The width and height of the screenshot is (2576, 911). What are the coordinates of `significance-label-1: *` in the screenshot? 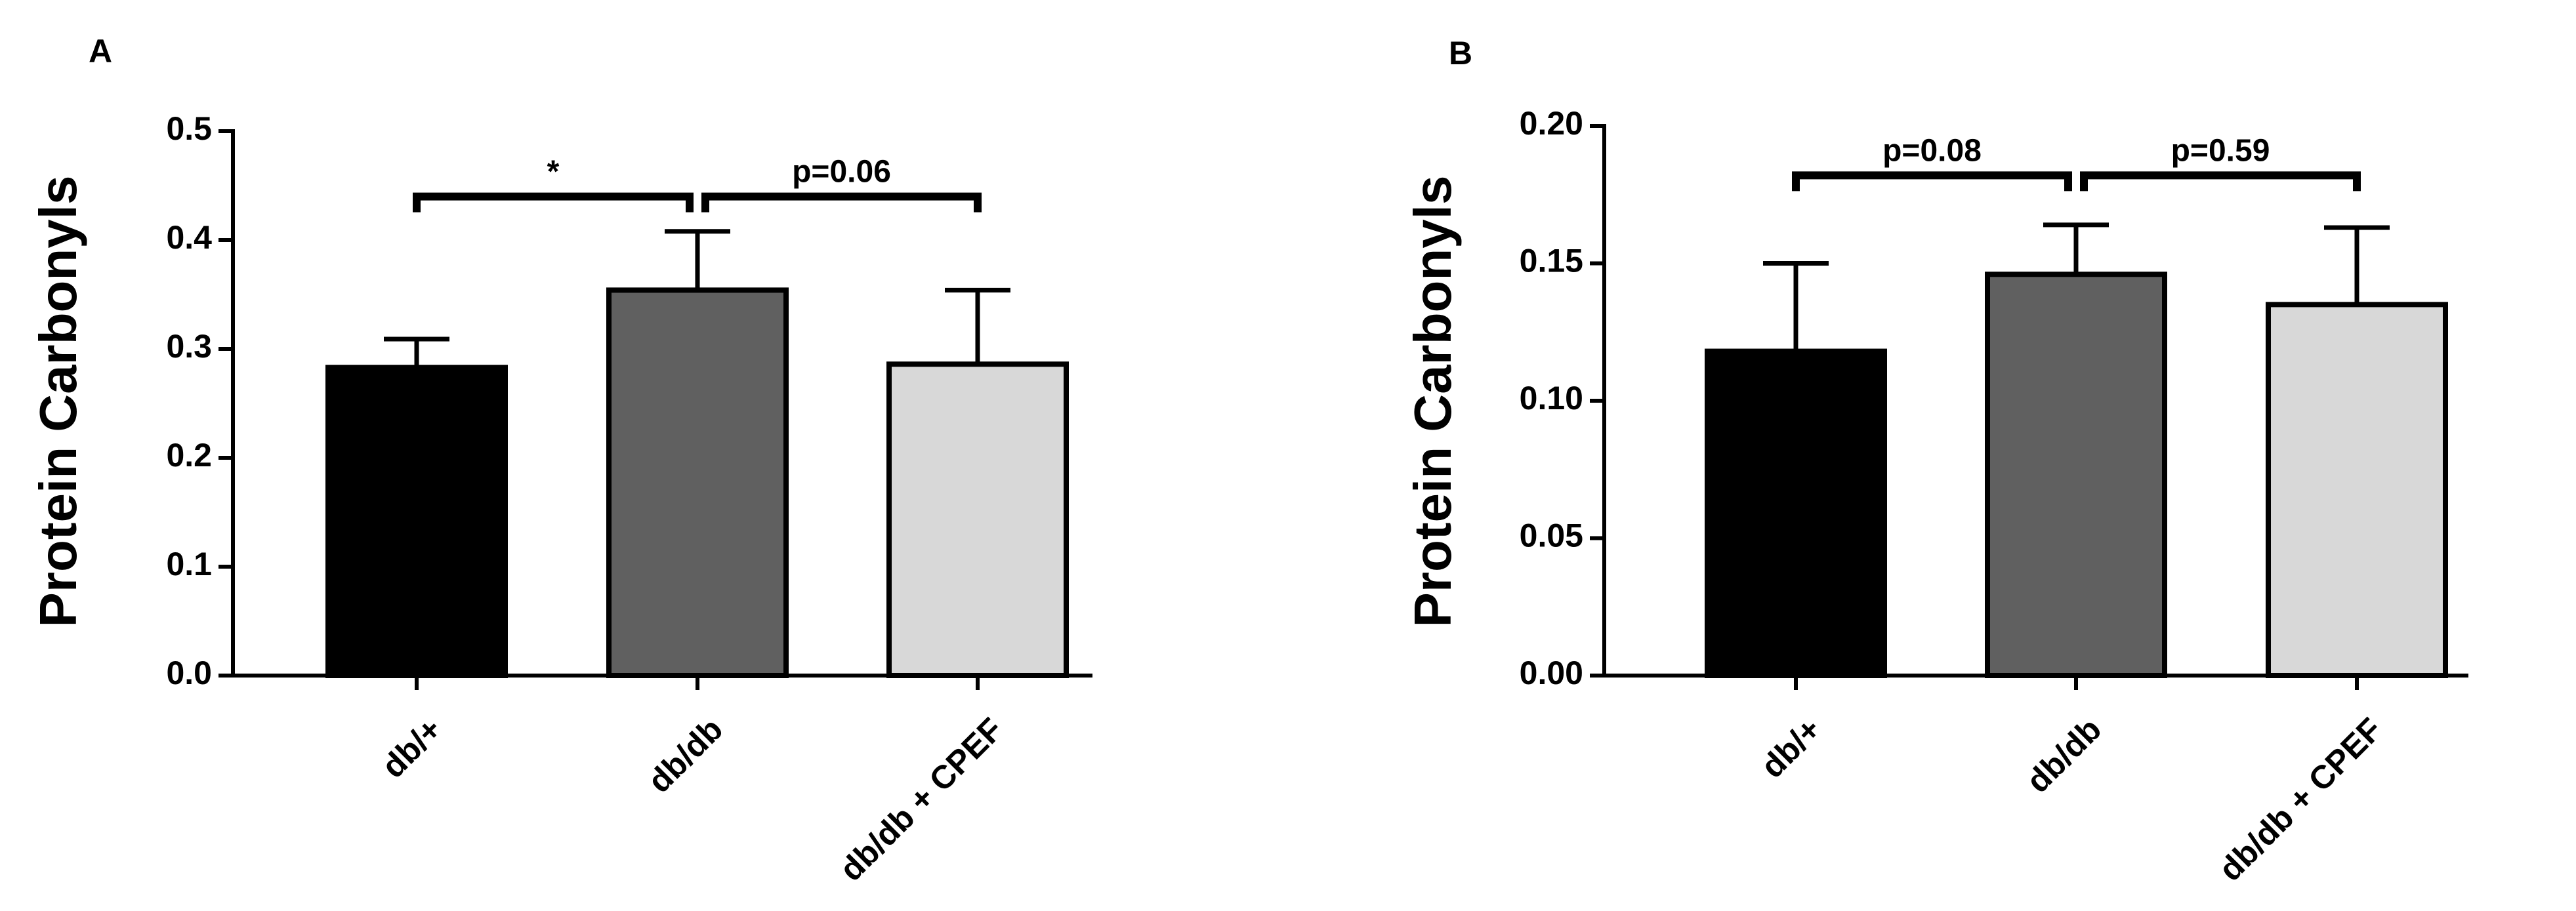 It's located at (553, 173).